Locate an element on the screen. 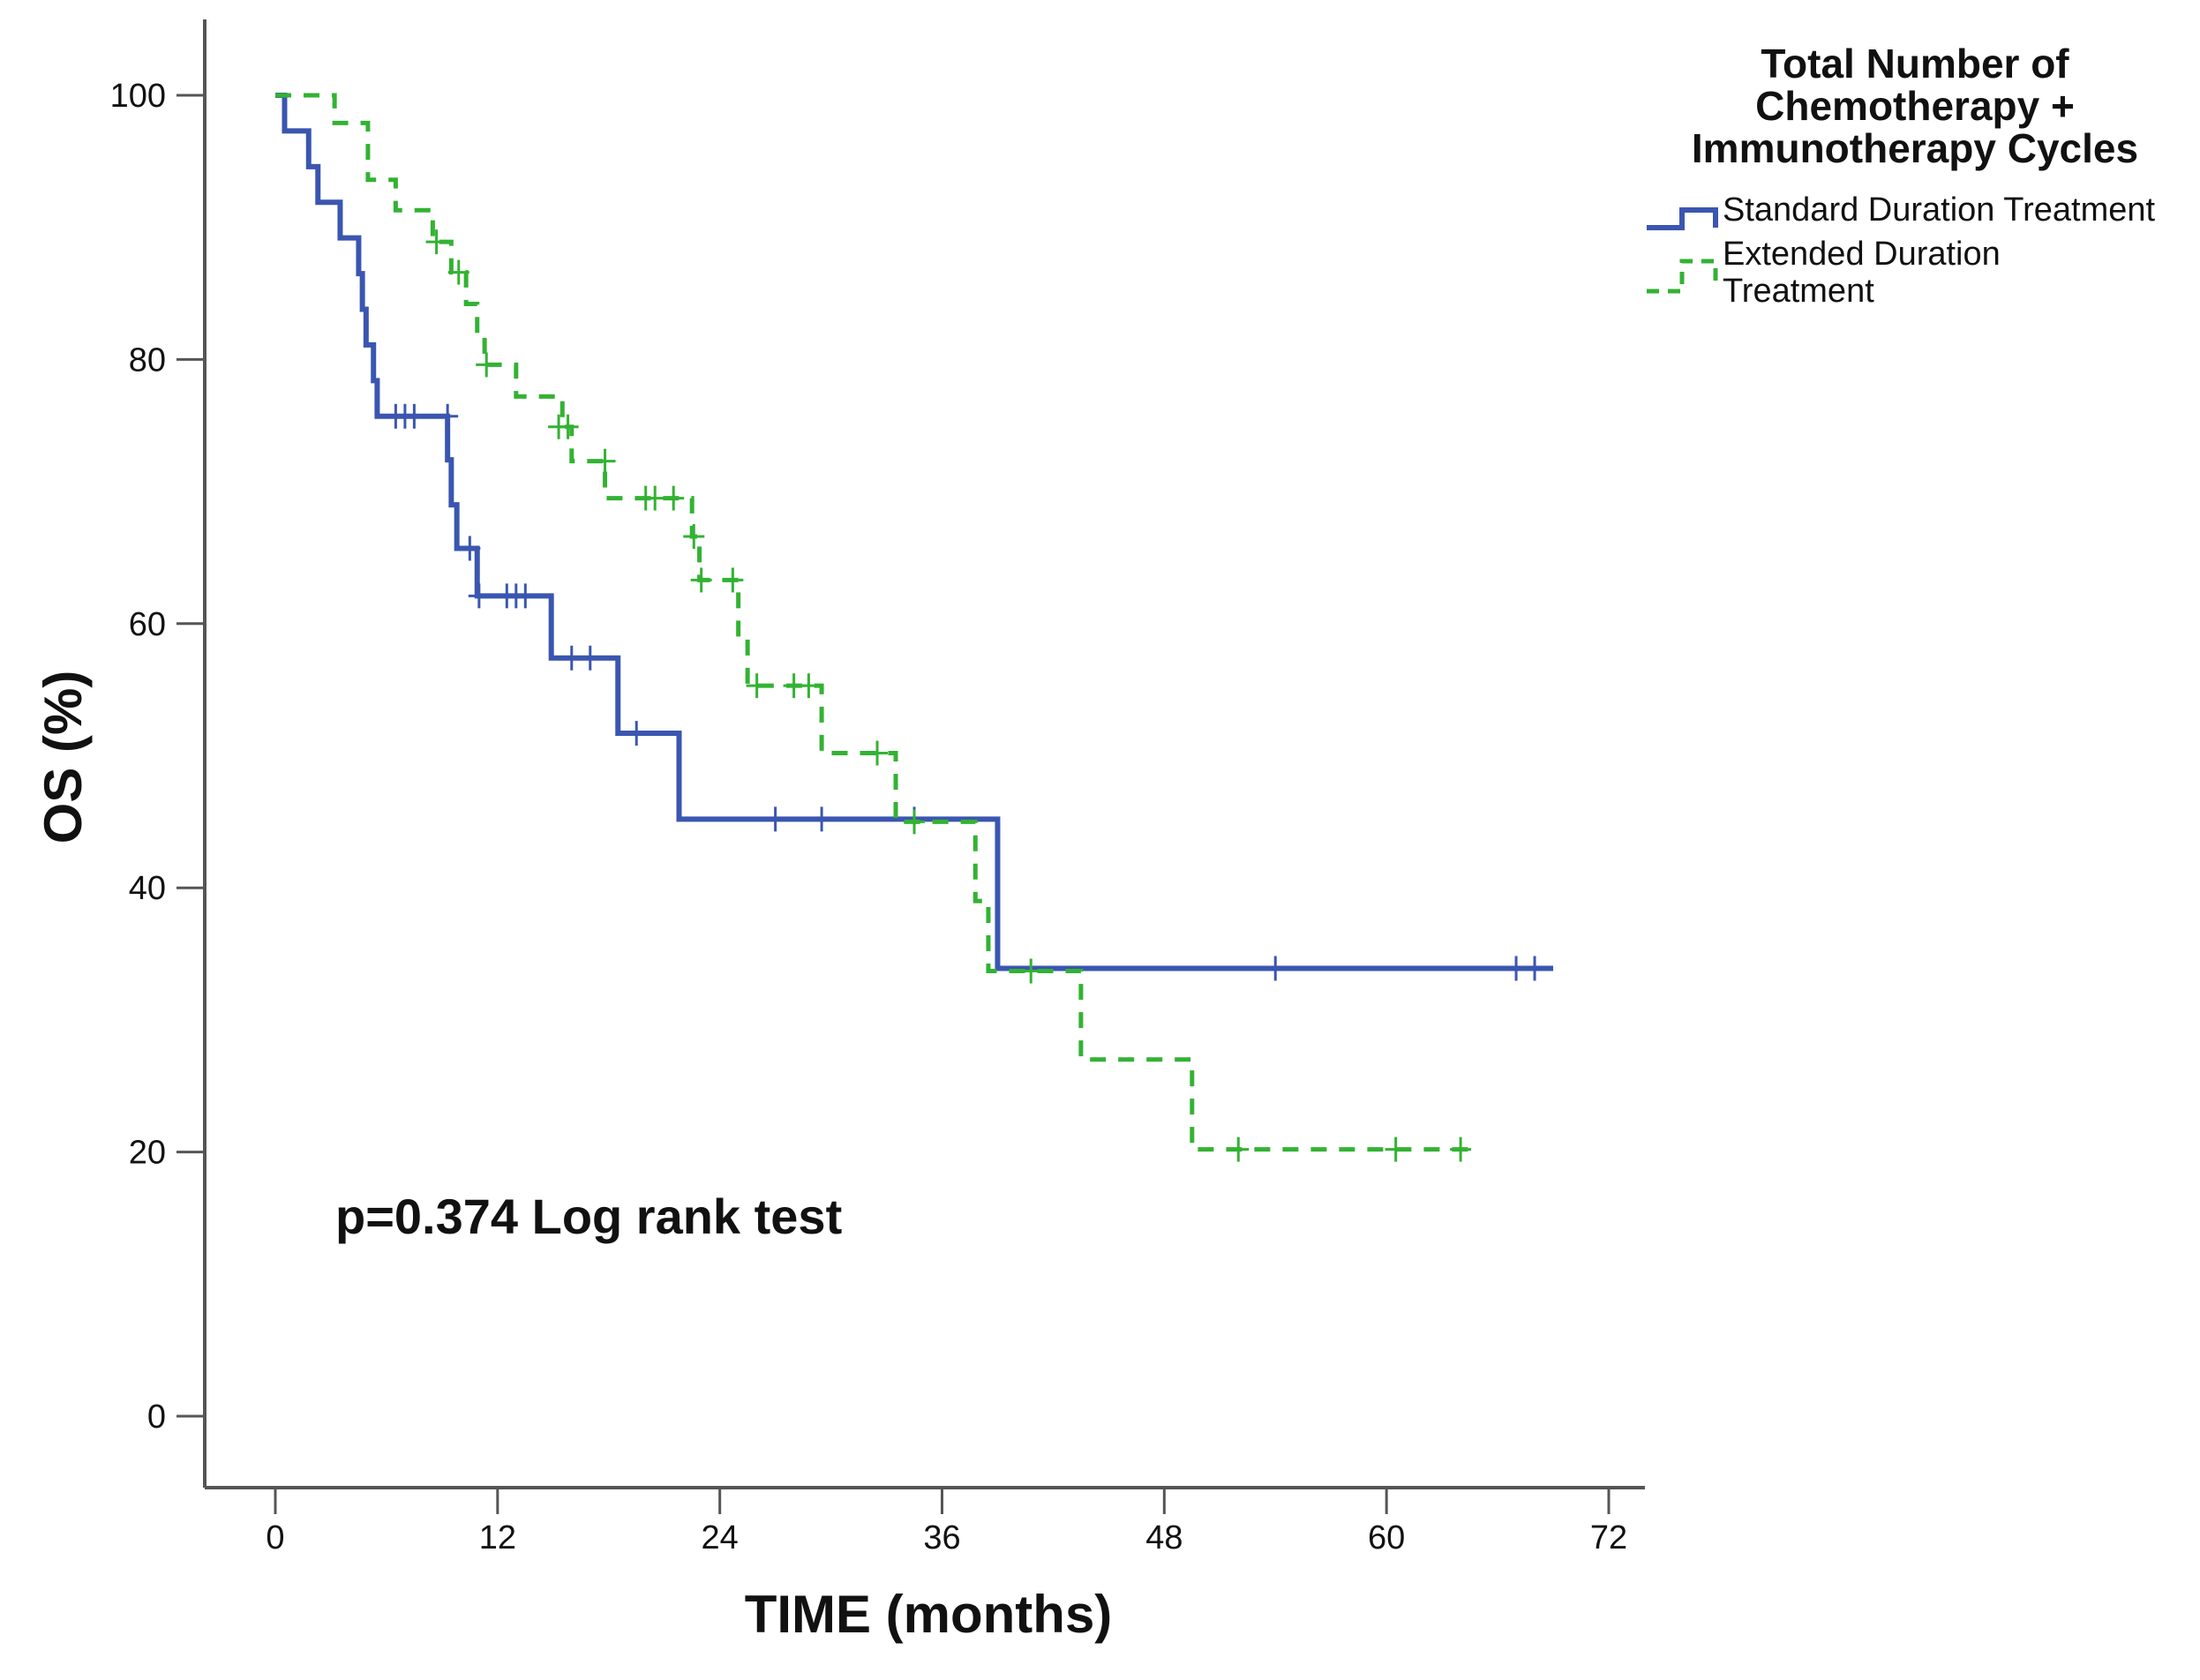  legend-item-standard: Standard Duration Treatment is located at coordinates (1901, 210).